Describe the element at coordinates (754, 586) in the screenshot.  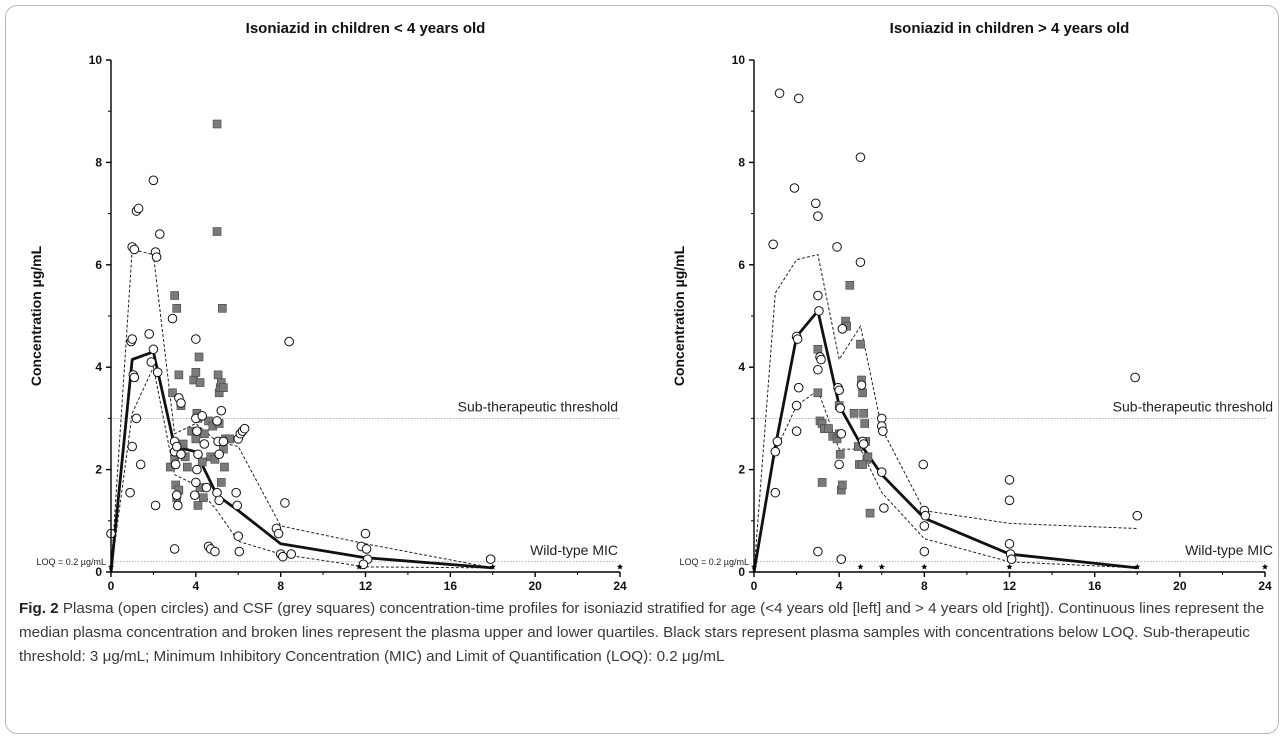
I see `x-tick-label: 0` at that location.